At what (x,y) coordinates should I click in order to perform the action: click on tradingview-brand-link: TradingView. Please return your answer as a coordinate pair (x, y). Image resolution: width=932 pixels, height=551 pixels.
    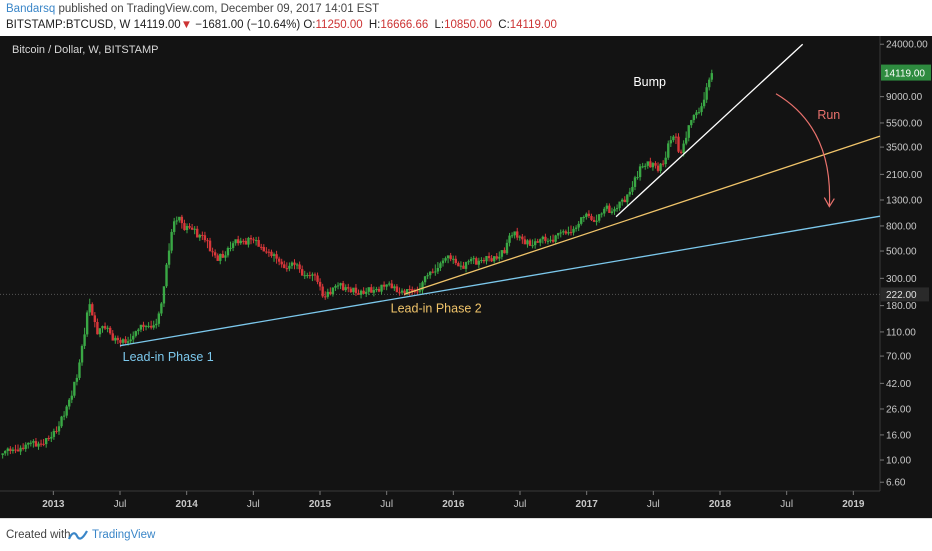
    Looking at the image, I should click on (124, 535).